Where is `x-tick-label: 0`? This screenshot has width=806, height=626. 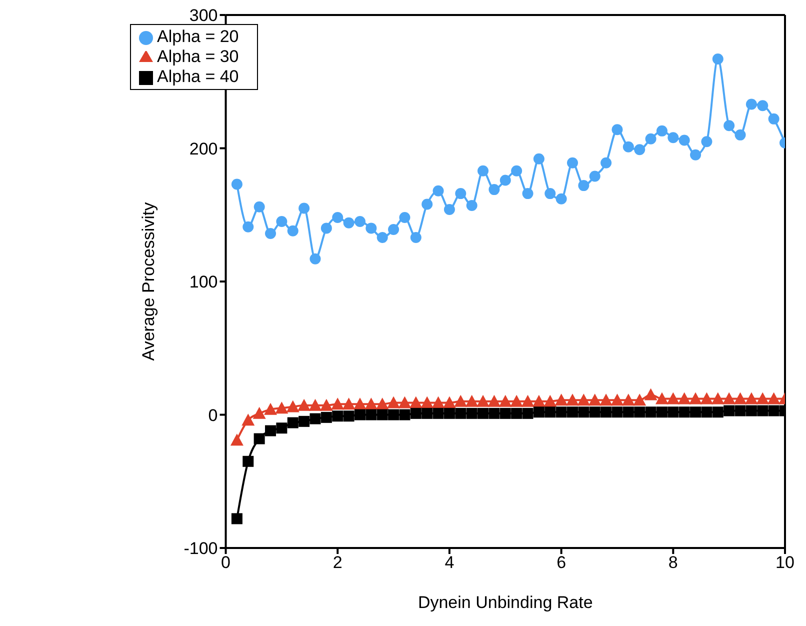
x-tick-label: 0 is located at coordinates (225, 562).